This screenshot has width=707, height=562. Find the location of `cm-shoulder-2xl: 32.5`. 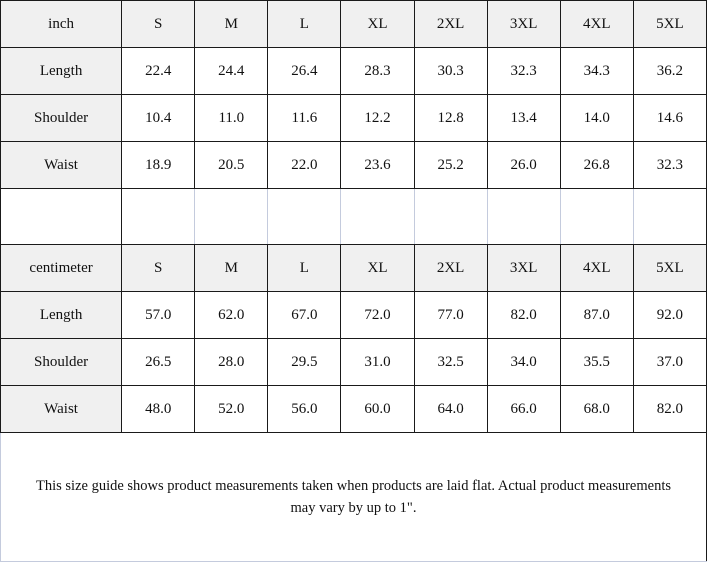

cm-shoulder-2xl: 32.5 is located at coordinates (450, 362).